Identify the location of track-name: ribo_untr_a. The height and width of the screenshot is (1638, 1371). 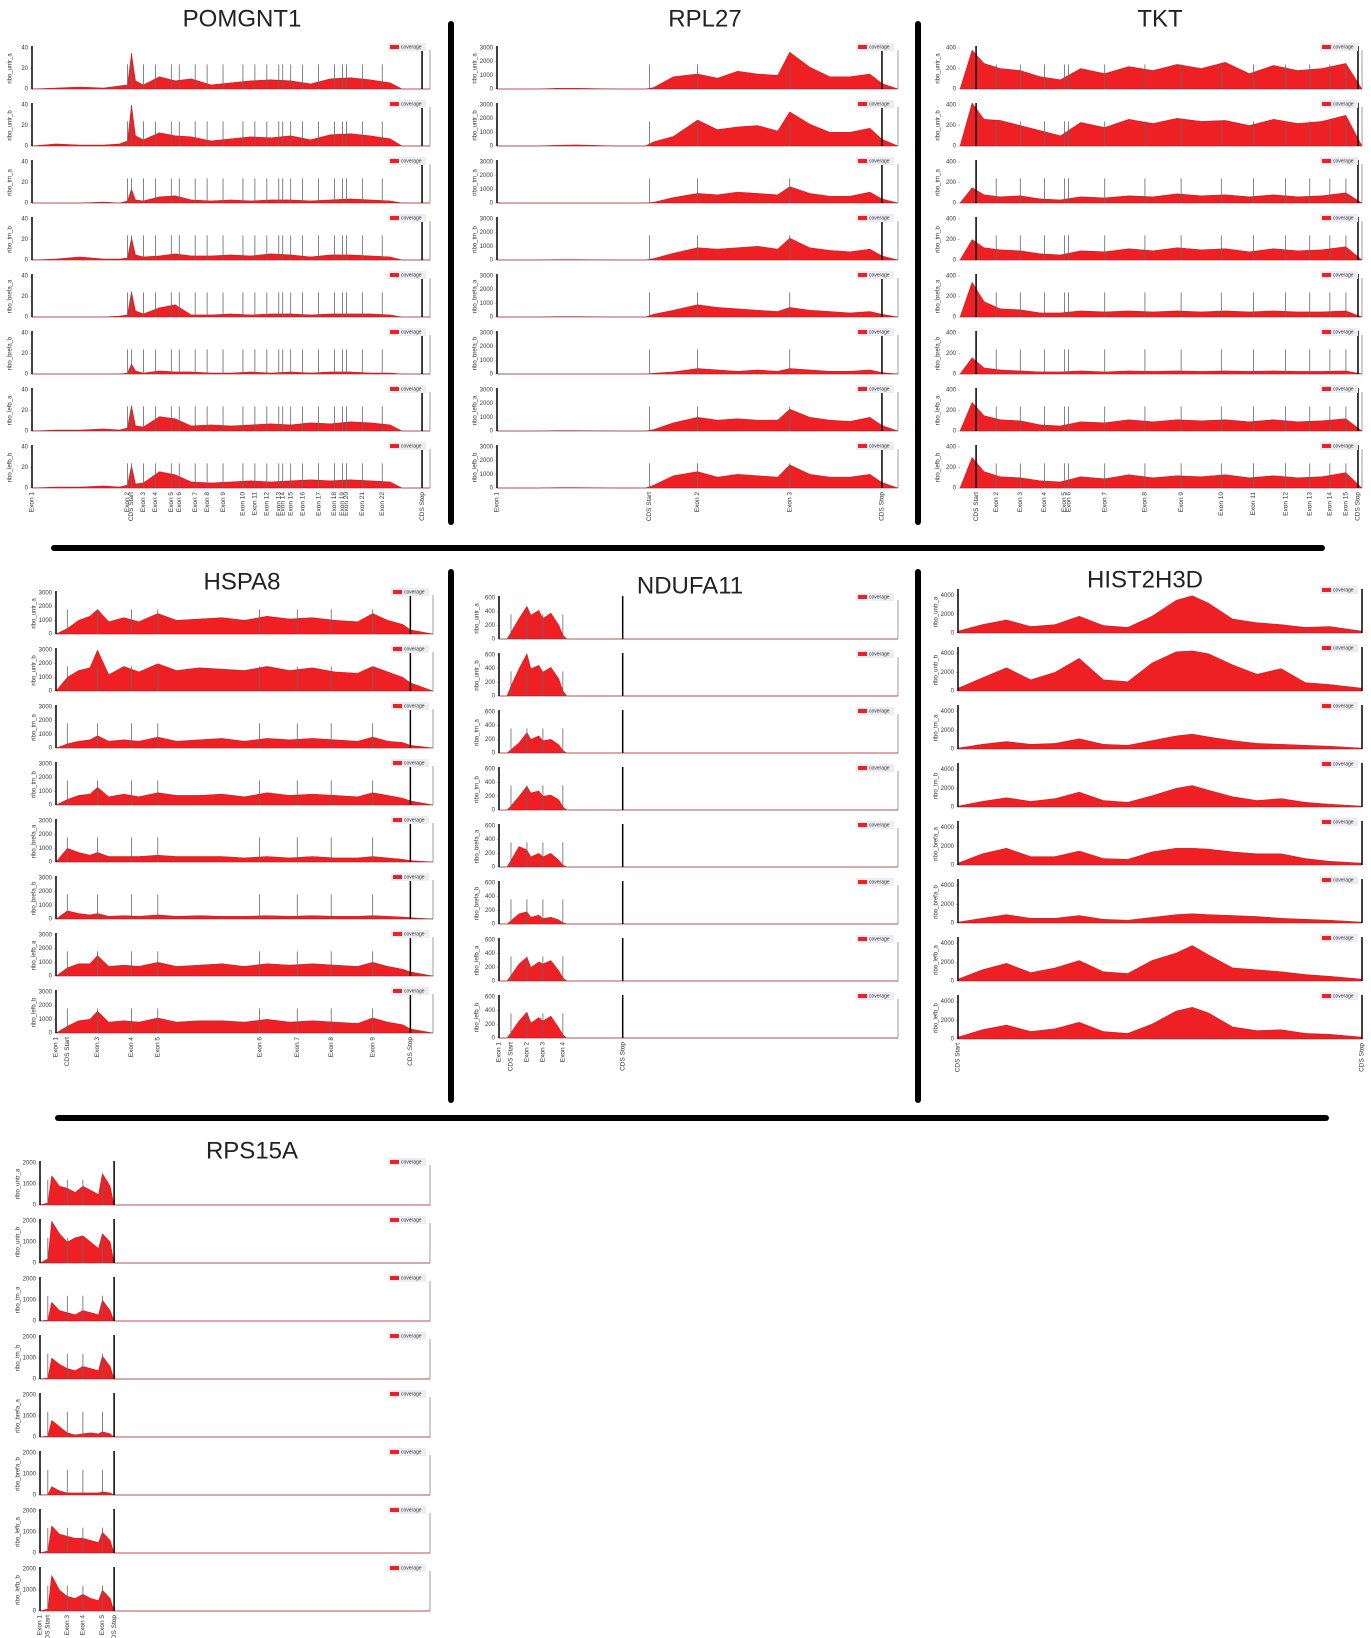
(35, 613).